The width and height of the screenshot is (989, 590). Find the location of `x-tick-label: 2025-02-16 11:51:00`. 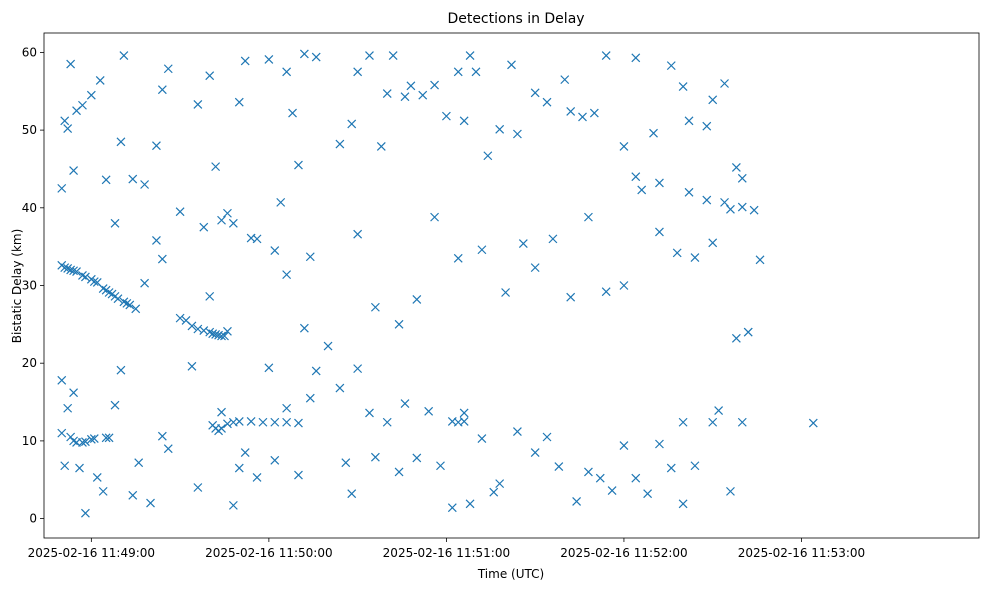

x-tick-label: 2025-02-16 11:51:00 is located at coordinates (446, 553).